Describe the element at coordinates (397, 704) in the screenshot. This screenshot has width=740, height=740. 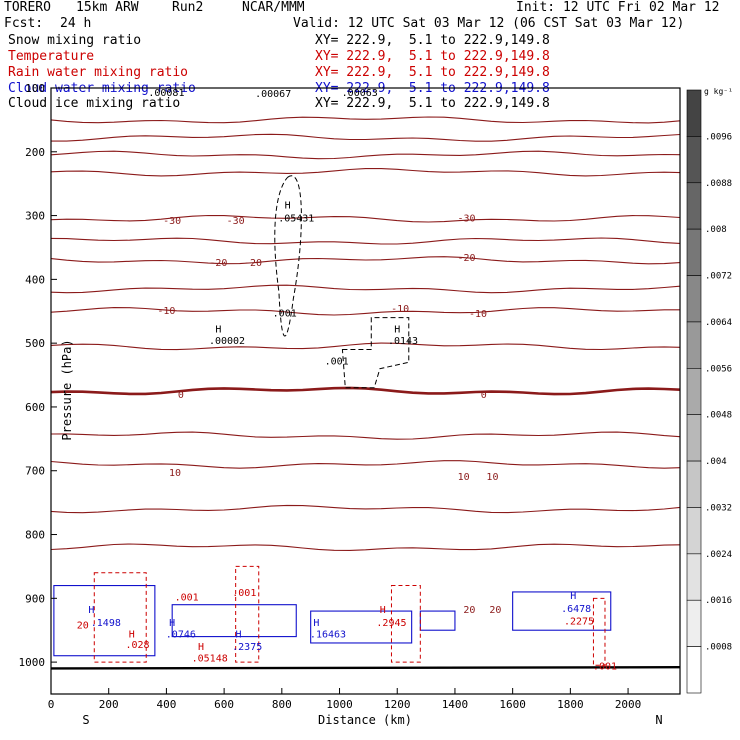
I see `x-tick-label: 1200` at that location.